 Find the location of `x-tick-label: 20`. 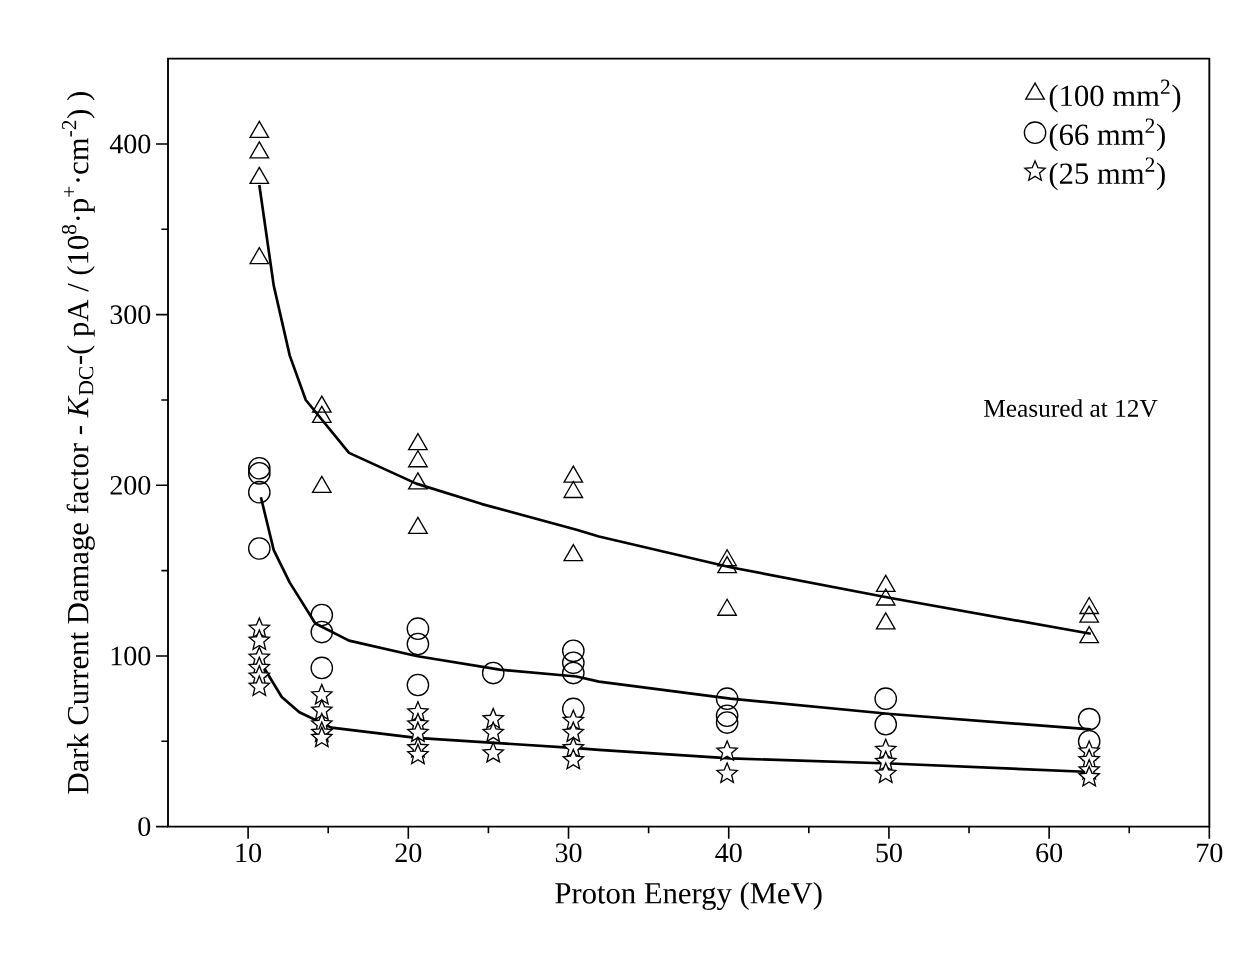

x-tick-label: 20 is located at coordinates (408, 853).